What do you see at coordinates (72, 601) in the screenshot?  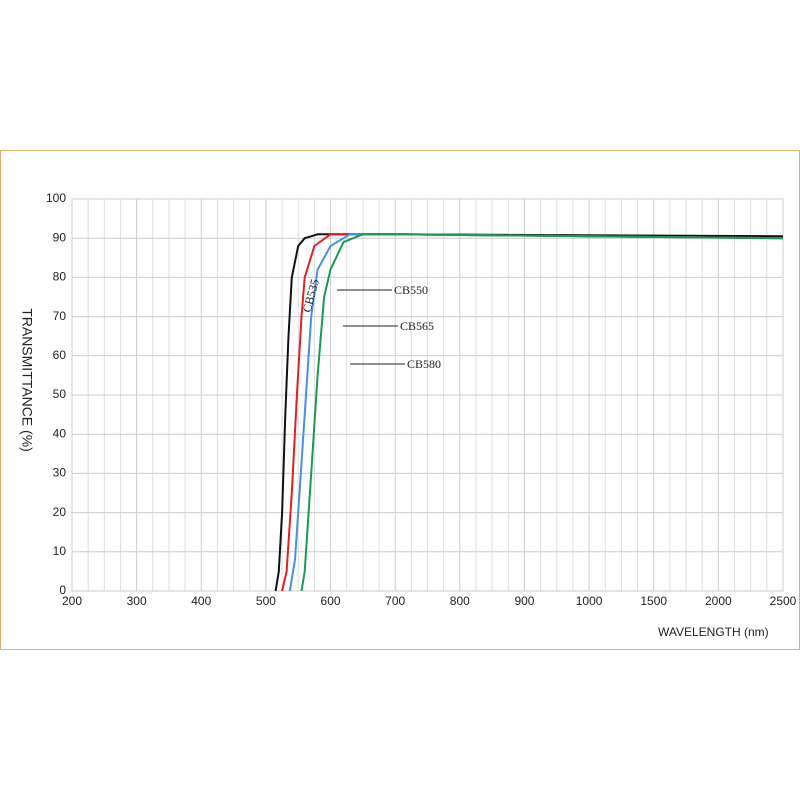 I see `x-tick-label: 200` at bounding box center [72, 601].